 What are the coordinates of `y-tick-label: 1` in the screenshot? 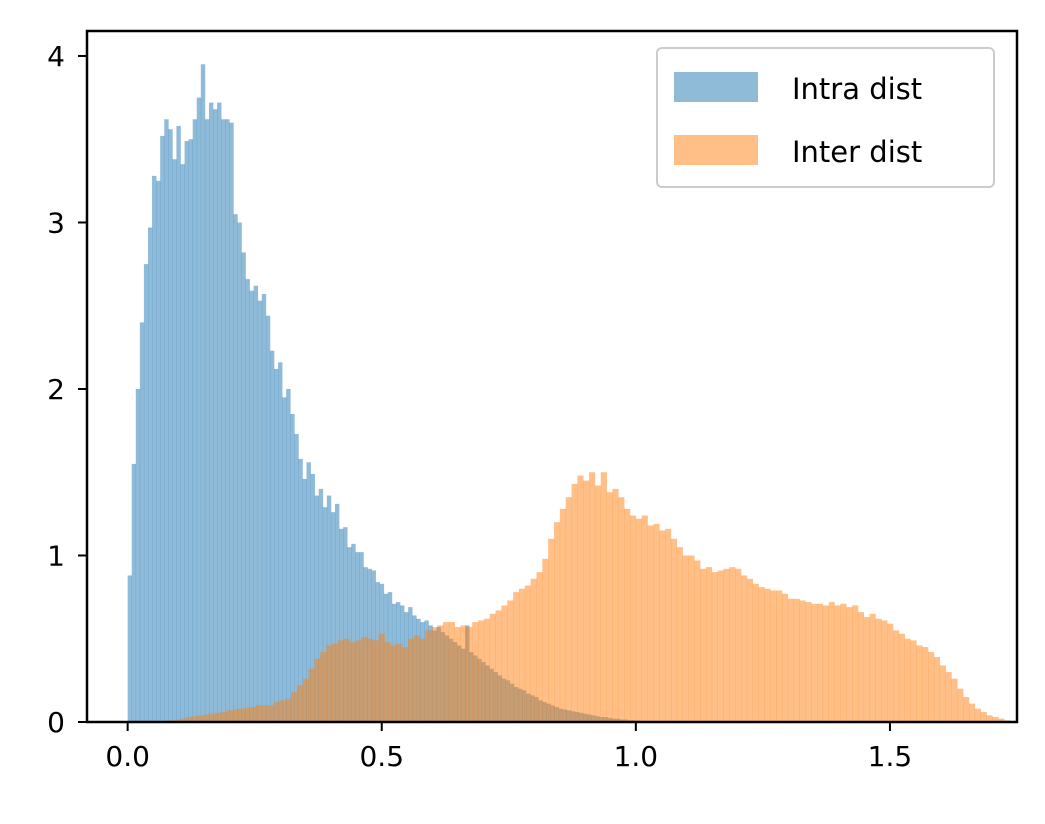 It's located at (56, 555).